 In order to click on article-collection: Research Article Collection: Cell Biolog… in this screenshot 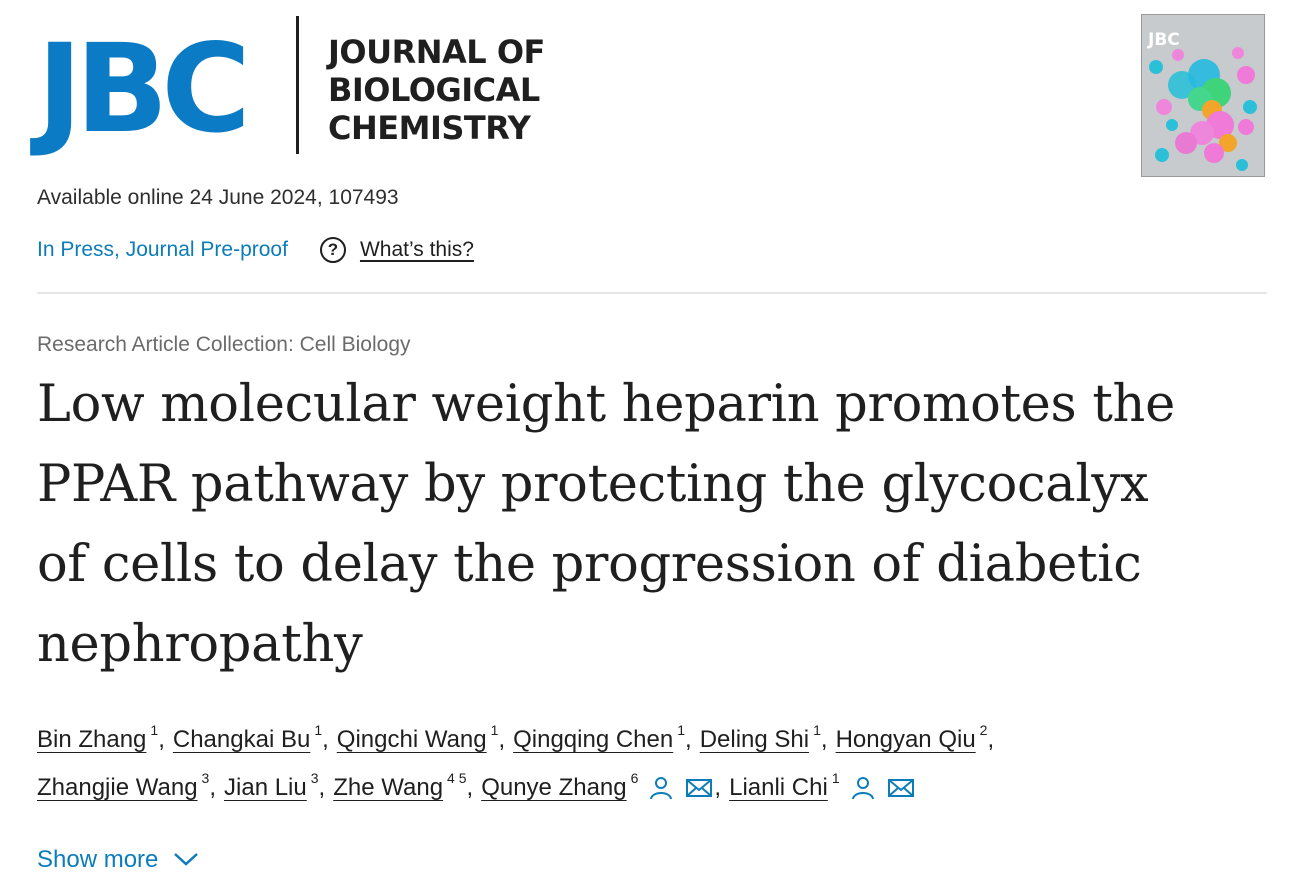, I will do `click(224, 344)`.